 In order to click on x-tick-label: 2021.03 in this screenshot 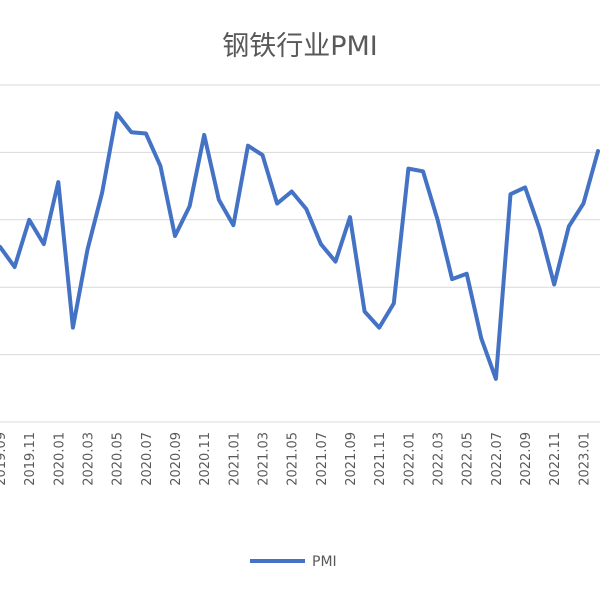, I will do `click(264, 459)`.